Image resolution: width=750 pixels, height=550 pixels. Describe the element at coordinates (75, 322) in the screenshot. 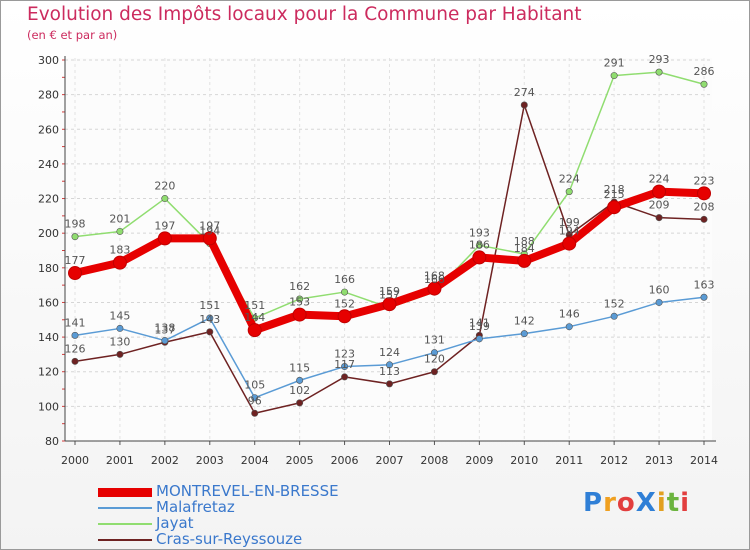

I see `data-label: 141` at that location.